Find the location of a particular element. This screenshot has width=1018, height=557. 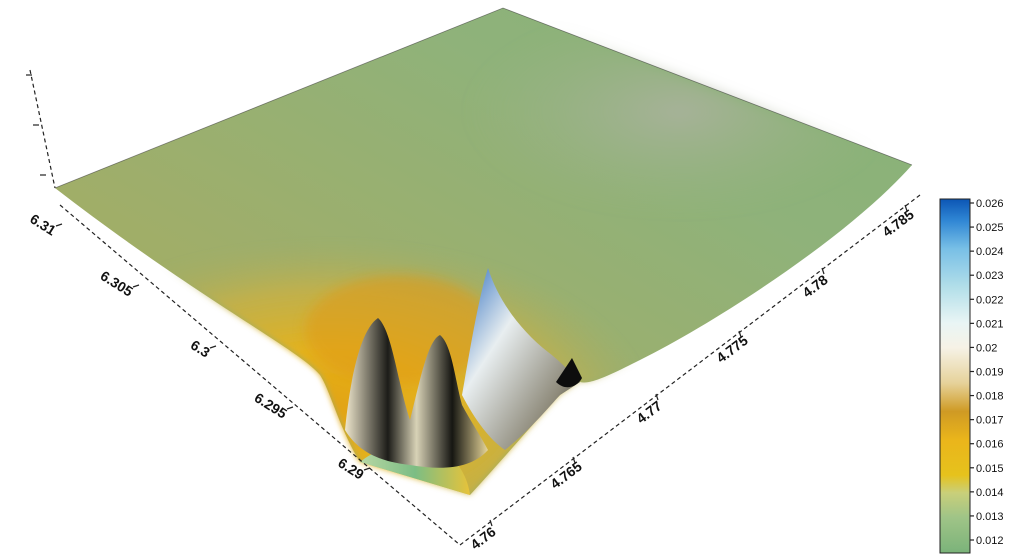

colorbar-tick-label: 0.025 is located at coordinates (990, 228).